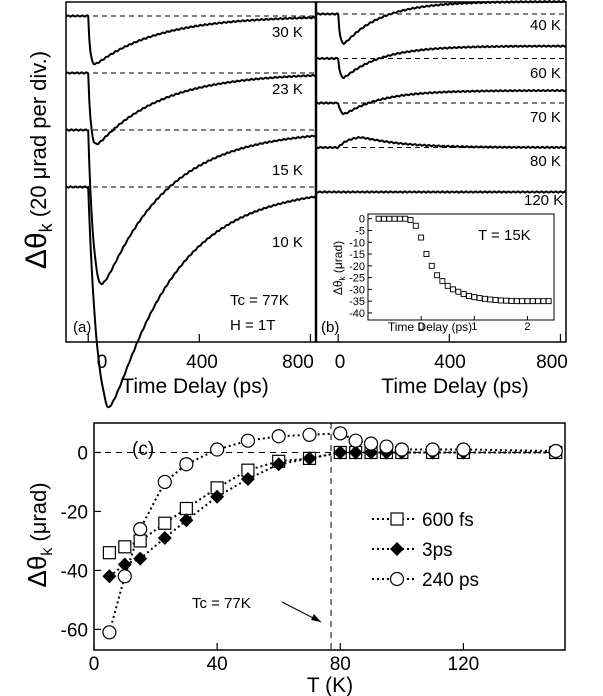 This screenshot has height=696, width=603. What do you see at coordinates (252, 325) in the screenshot?
I see `panel-a-note-h: H = 1T` at bounding box center [252, 325].